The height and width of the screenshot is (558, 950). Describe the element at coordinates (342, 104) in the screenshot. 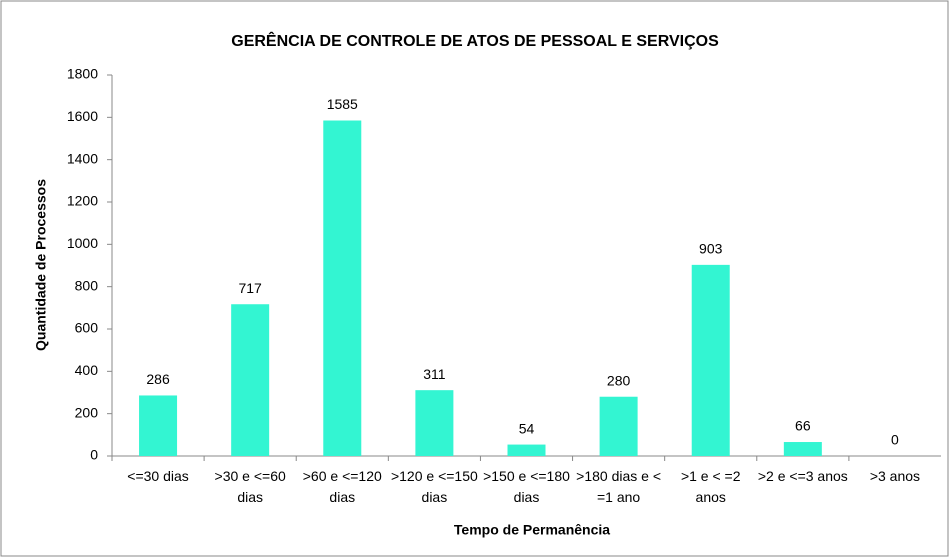

I see `data-label: 1585` at that location.